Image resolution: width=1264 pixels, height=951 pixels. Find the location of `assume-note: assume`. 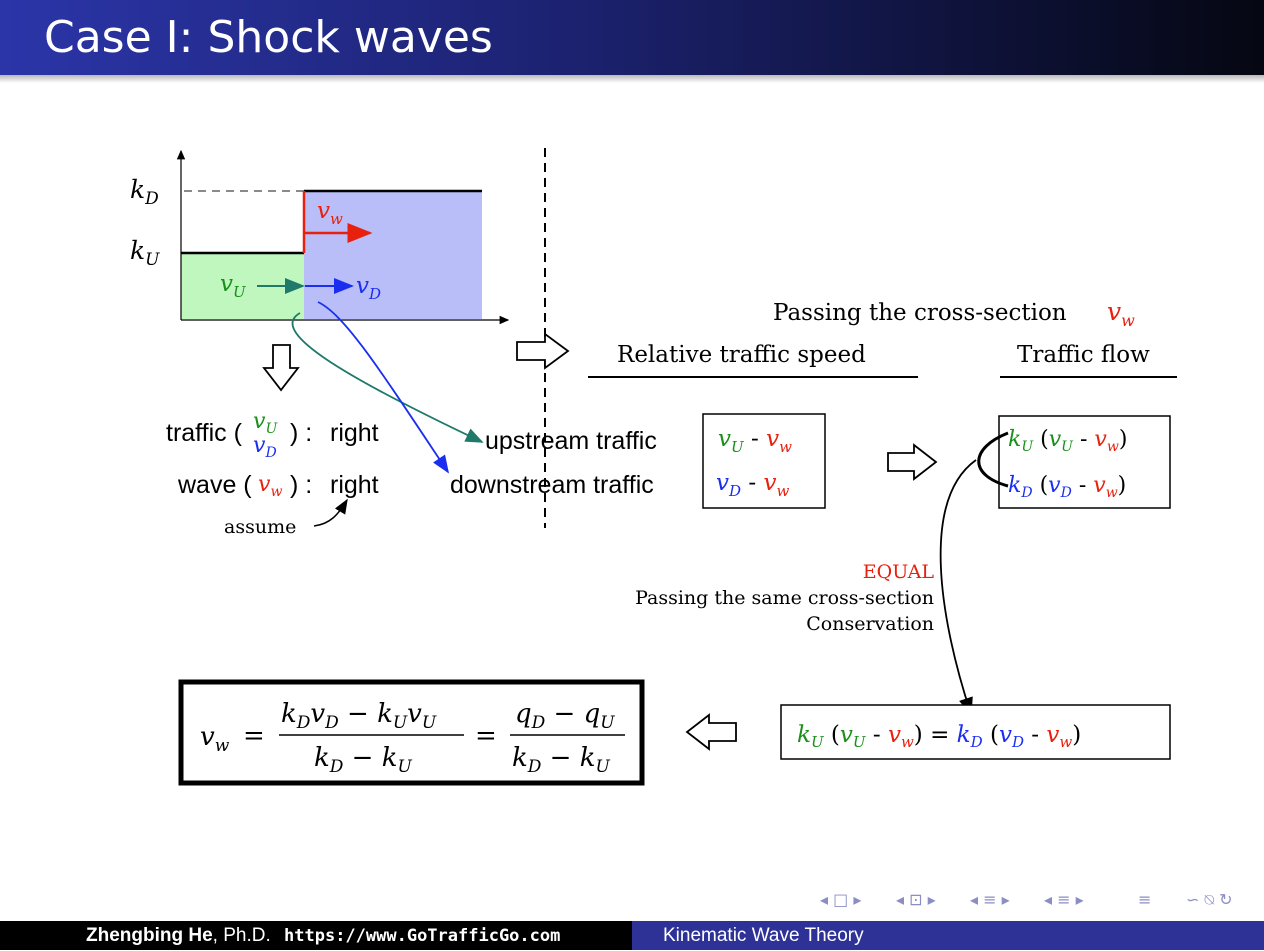

assume-note: assume is located at coordinates (260, 527).